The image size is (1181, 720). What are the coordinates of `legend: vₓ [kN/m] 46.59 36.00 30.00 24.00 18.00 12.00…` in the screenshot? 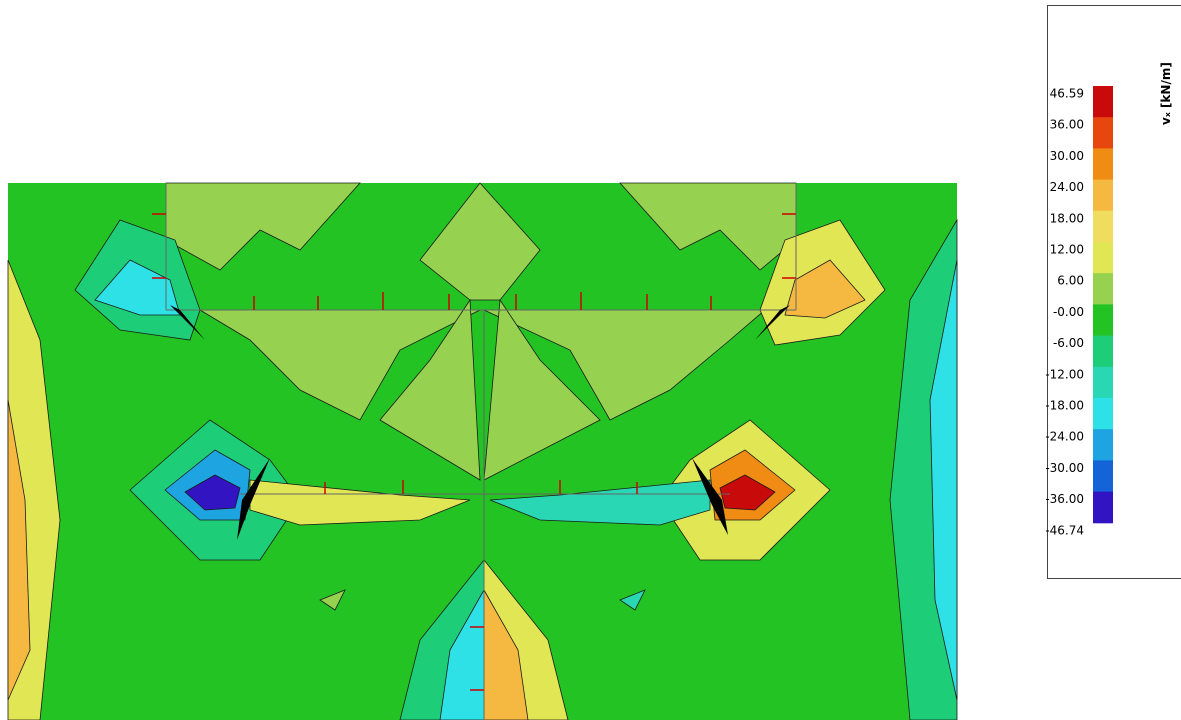 It's located at (1113, 292).